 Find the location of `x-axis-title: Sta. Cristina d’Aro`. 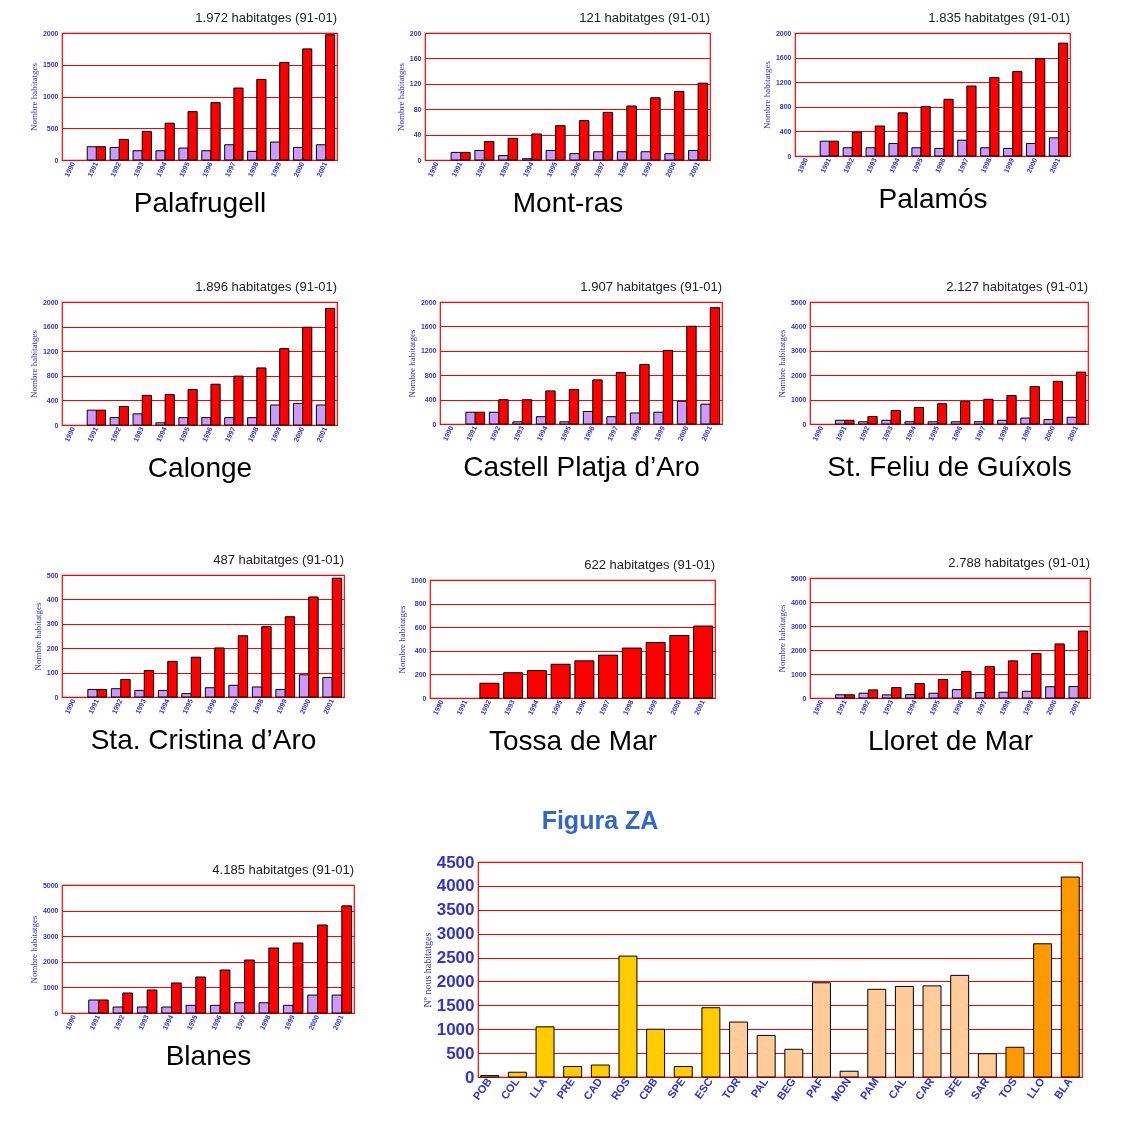

x-axis-title: Sta. Cristina d’Aro is located at coordinates (203, 739).